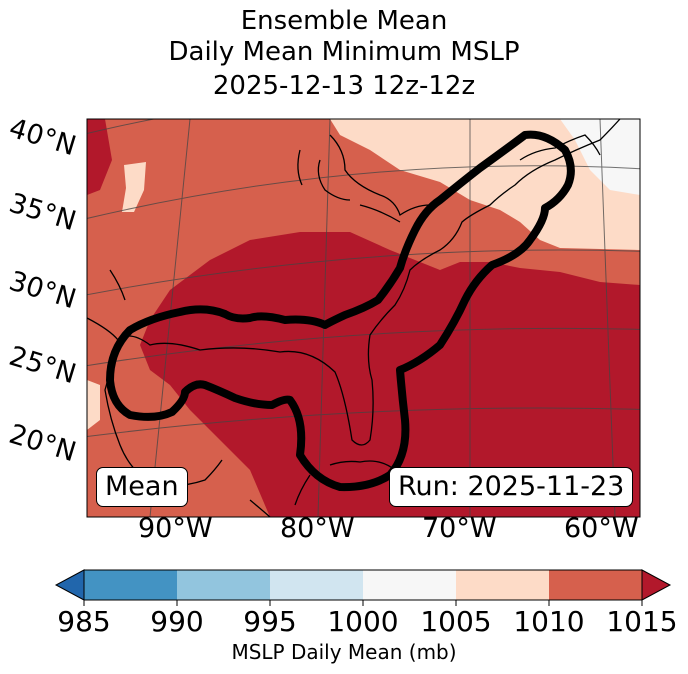  I want to click on mslp-field-1005-patch, so click(134, 187).